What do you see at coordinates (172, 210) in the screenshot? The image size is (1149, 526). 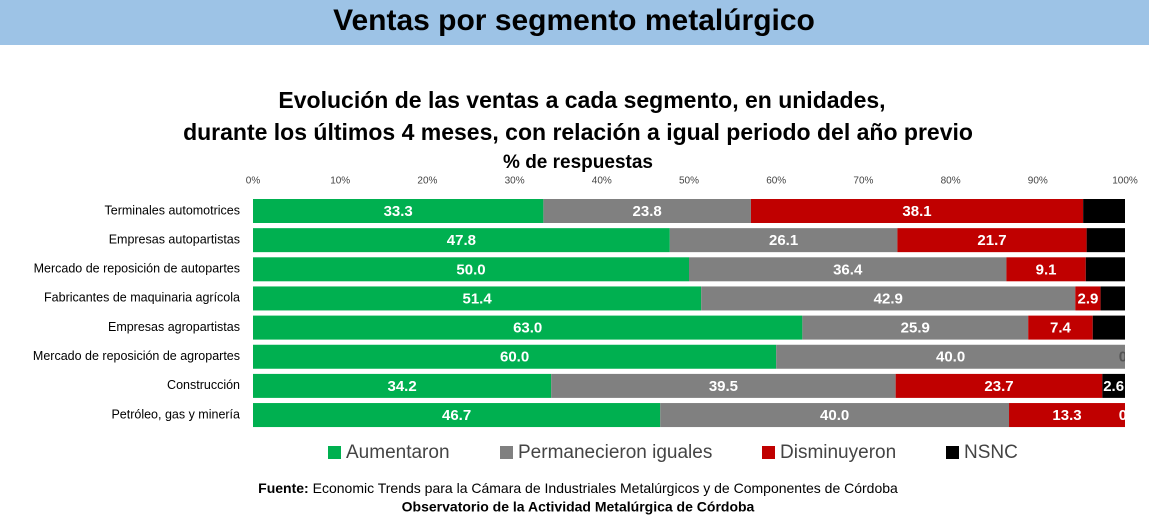 I see `category-label: Terminales automotrices` at bounding box center [172, 210].